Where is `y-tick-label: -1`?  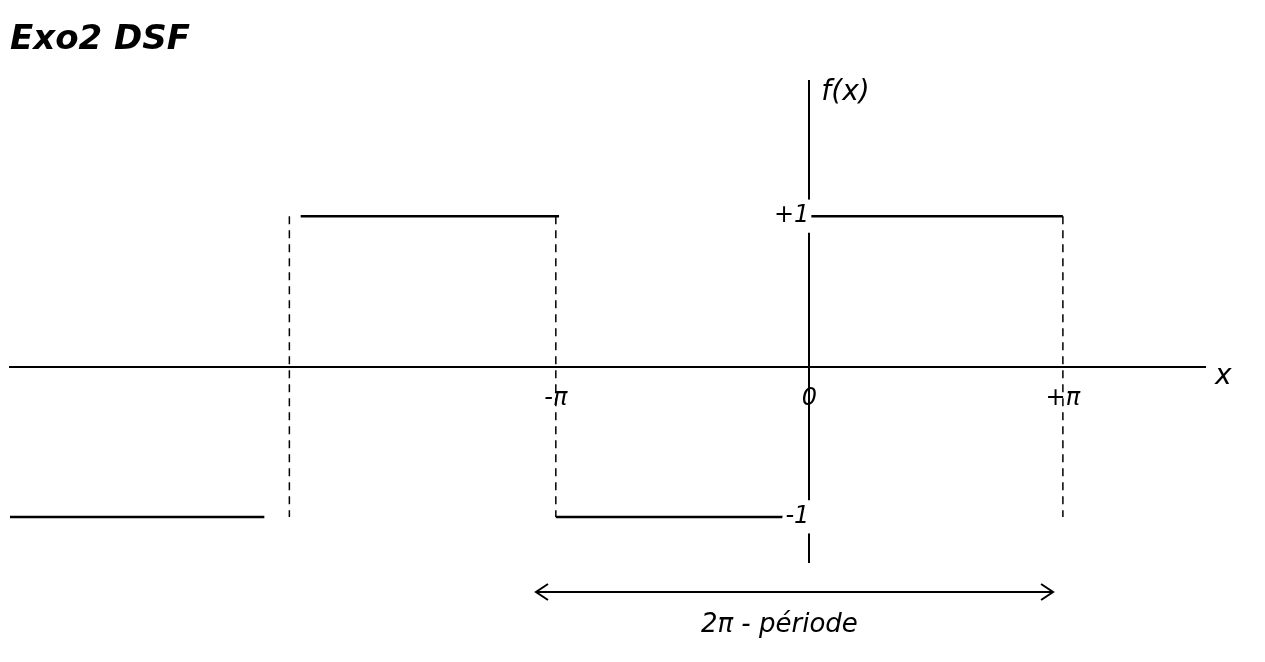
y-tick-label: -1 is located at coordinates (797, 515).